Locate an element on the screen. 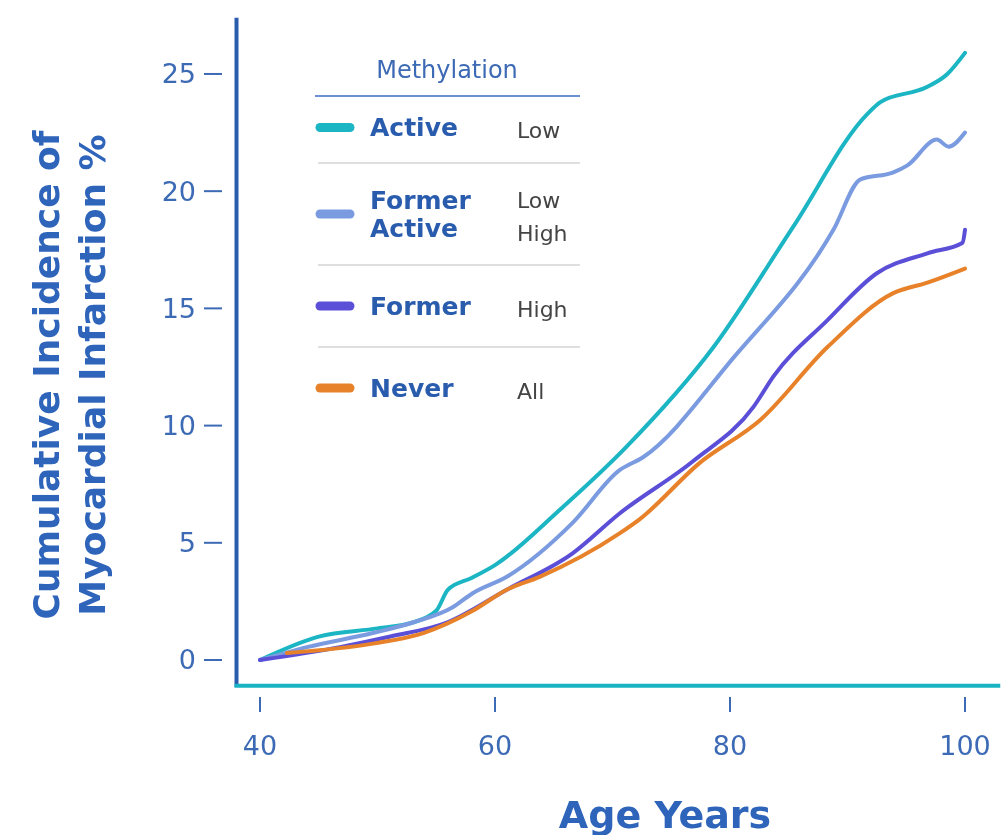 This screenshot has width=1003, height=835. y-tick-label: 10 is located at coordinates (178, 426).